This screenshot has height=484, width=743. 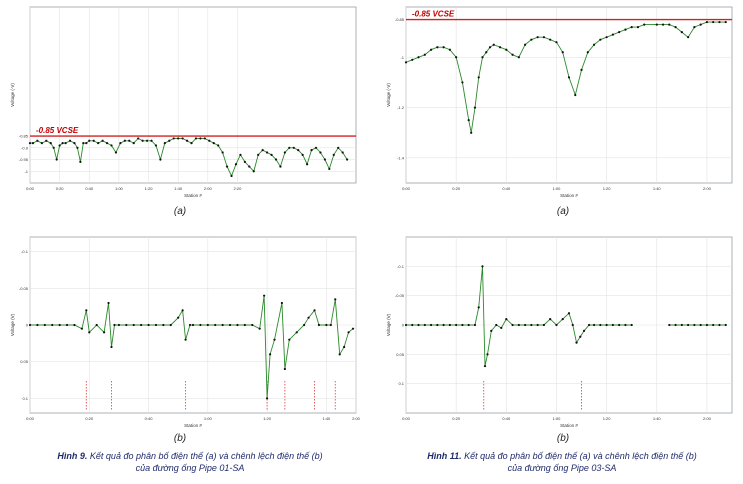 What do you see at coordinates (24, 136) in the screenshot?
I see `y-tick-label: -0.85` at bounding box center [24, 136].